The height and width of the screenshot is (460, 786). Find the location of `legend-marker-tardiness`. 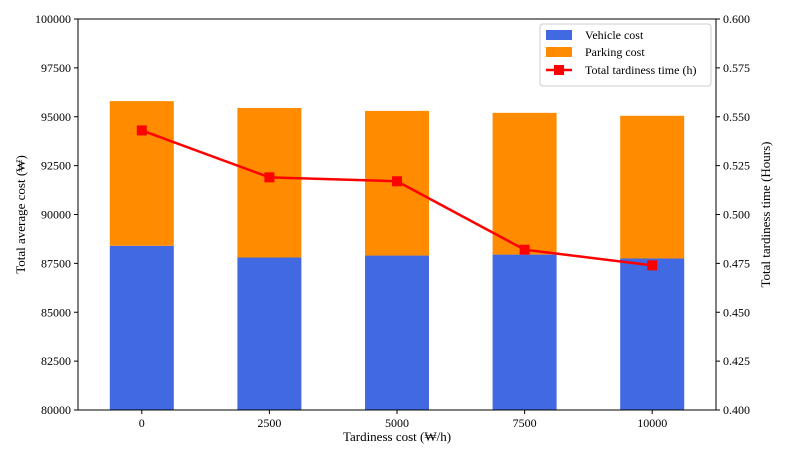

legend-marker-tardiness is located at coordinates (559, 70).